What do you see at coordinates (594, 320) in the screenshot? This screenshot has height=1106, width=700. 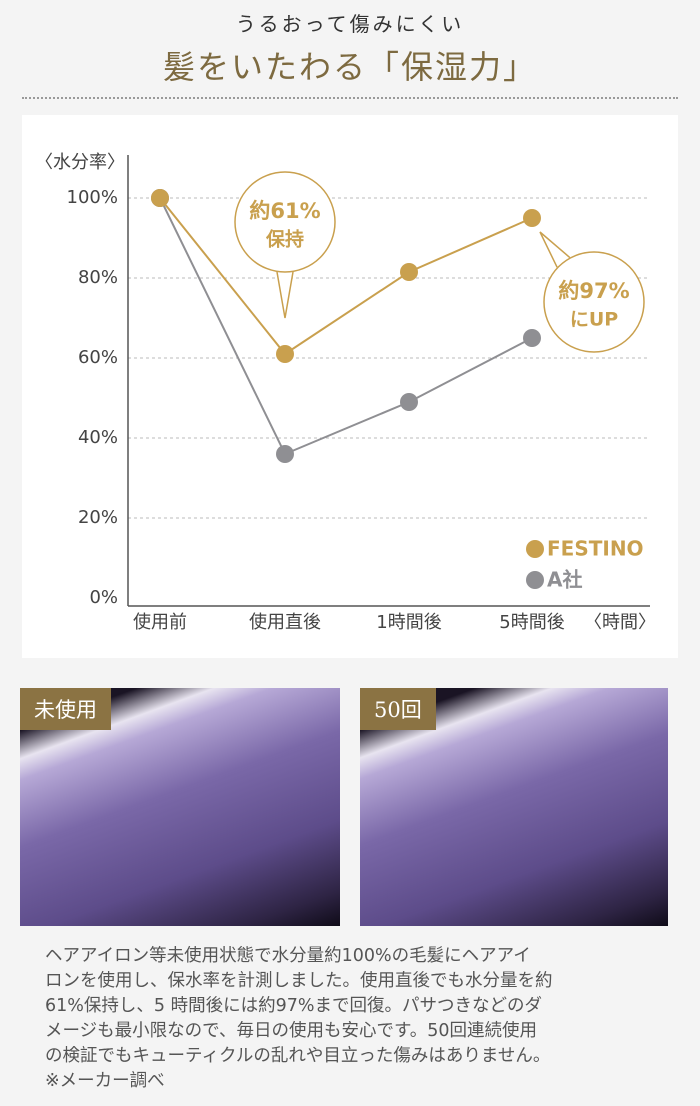 I see `annotation: にUP` at bounding box center [594, 320].